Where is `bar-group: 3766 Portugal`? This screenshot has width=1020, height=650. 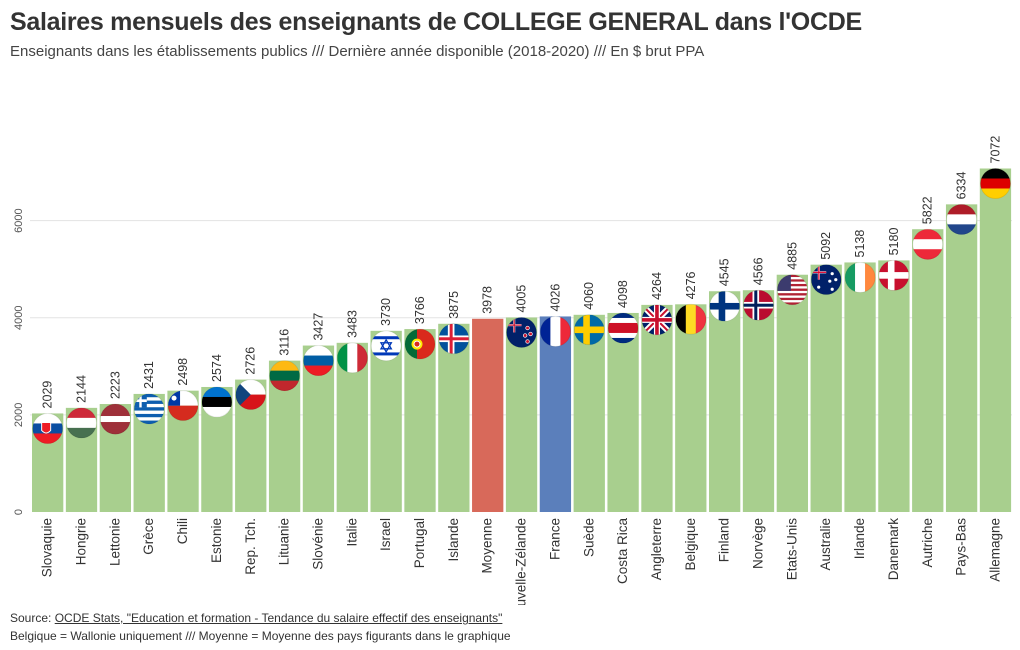
bar-group: 3766 Portugal is located at coordinates (420, 432).